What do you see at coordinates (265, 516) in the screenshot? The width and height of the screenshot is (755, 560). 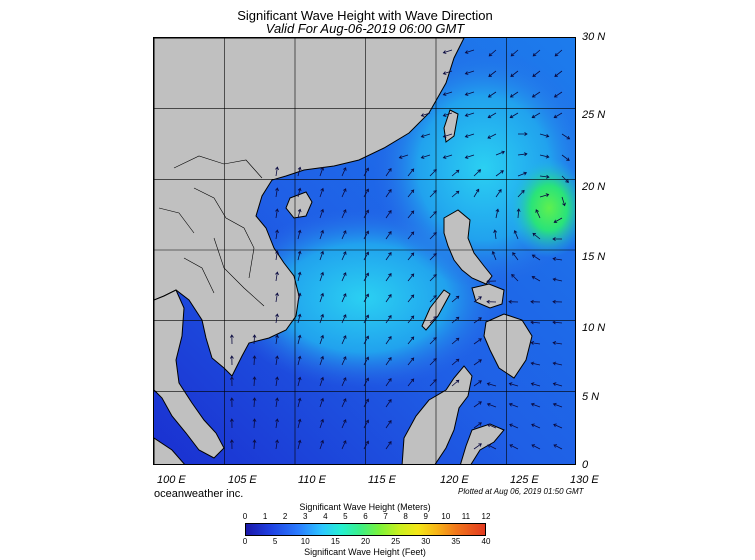 I see `meter-tick: 1` at bounding box center [265, 516].